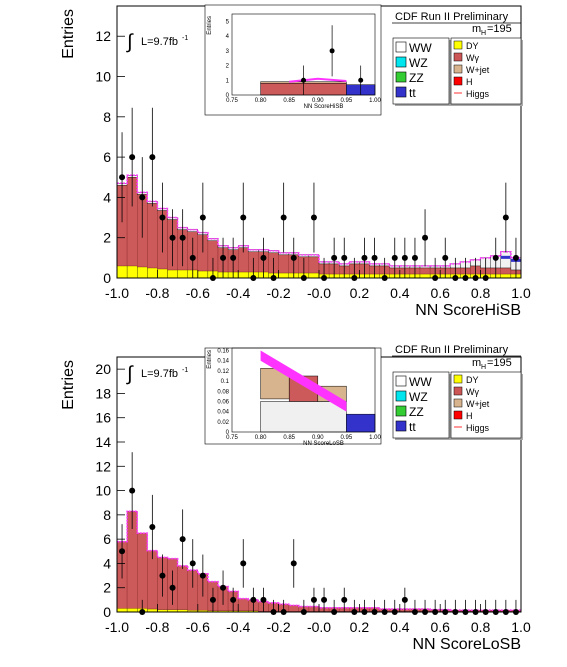 The image size is (567, 667). What do you see at coordinates (319, 560) in the screenshot?
I see `uncertainty-band` at bounding box center [319, 560].